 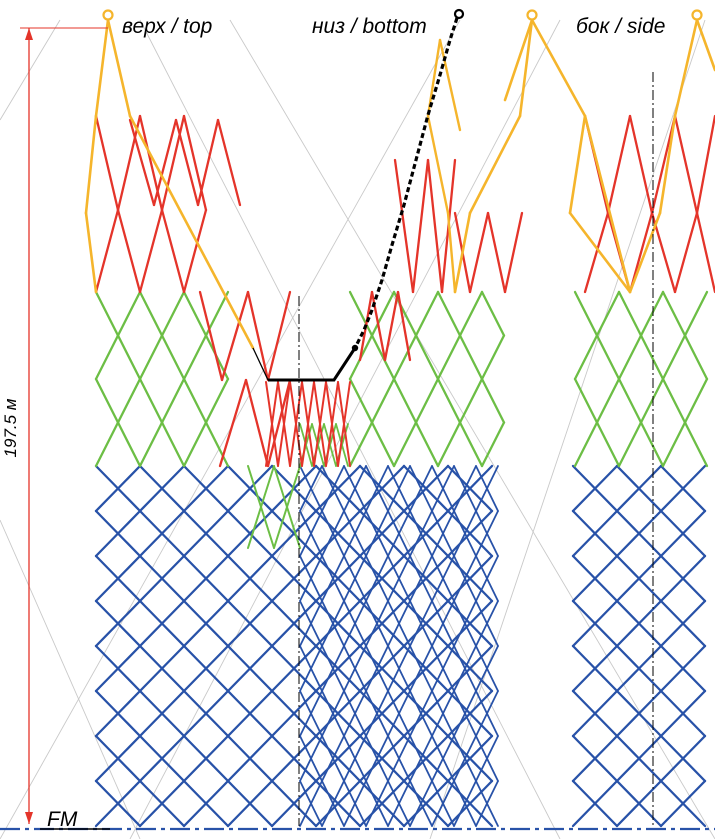 I want to click on headline-rope, so click(x=312, y=364).